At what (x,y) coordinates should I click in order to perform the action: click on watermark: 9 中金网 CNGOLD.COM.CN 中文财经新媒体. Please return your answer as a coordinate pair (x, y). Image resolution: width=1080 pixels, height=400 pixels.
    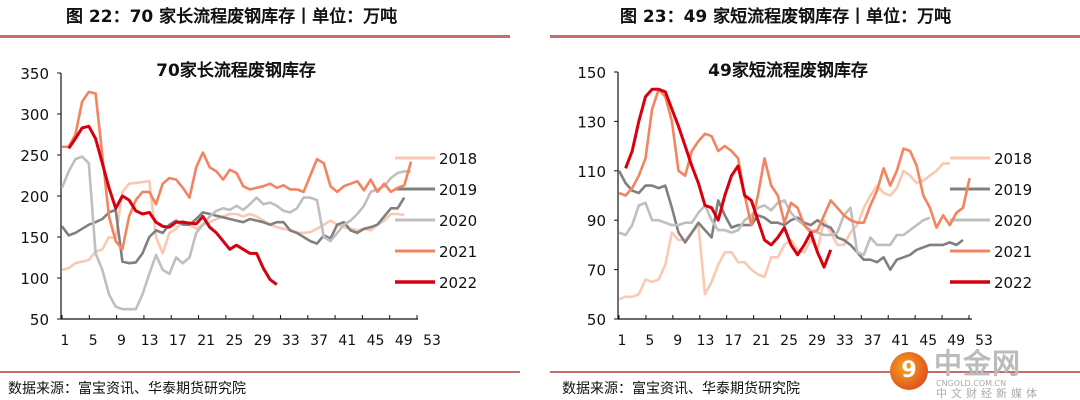
    Looking at the image, I should click on (985, 375).